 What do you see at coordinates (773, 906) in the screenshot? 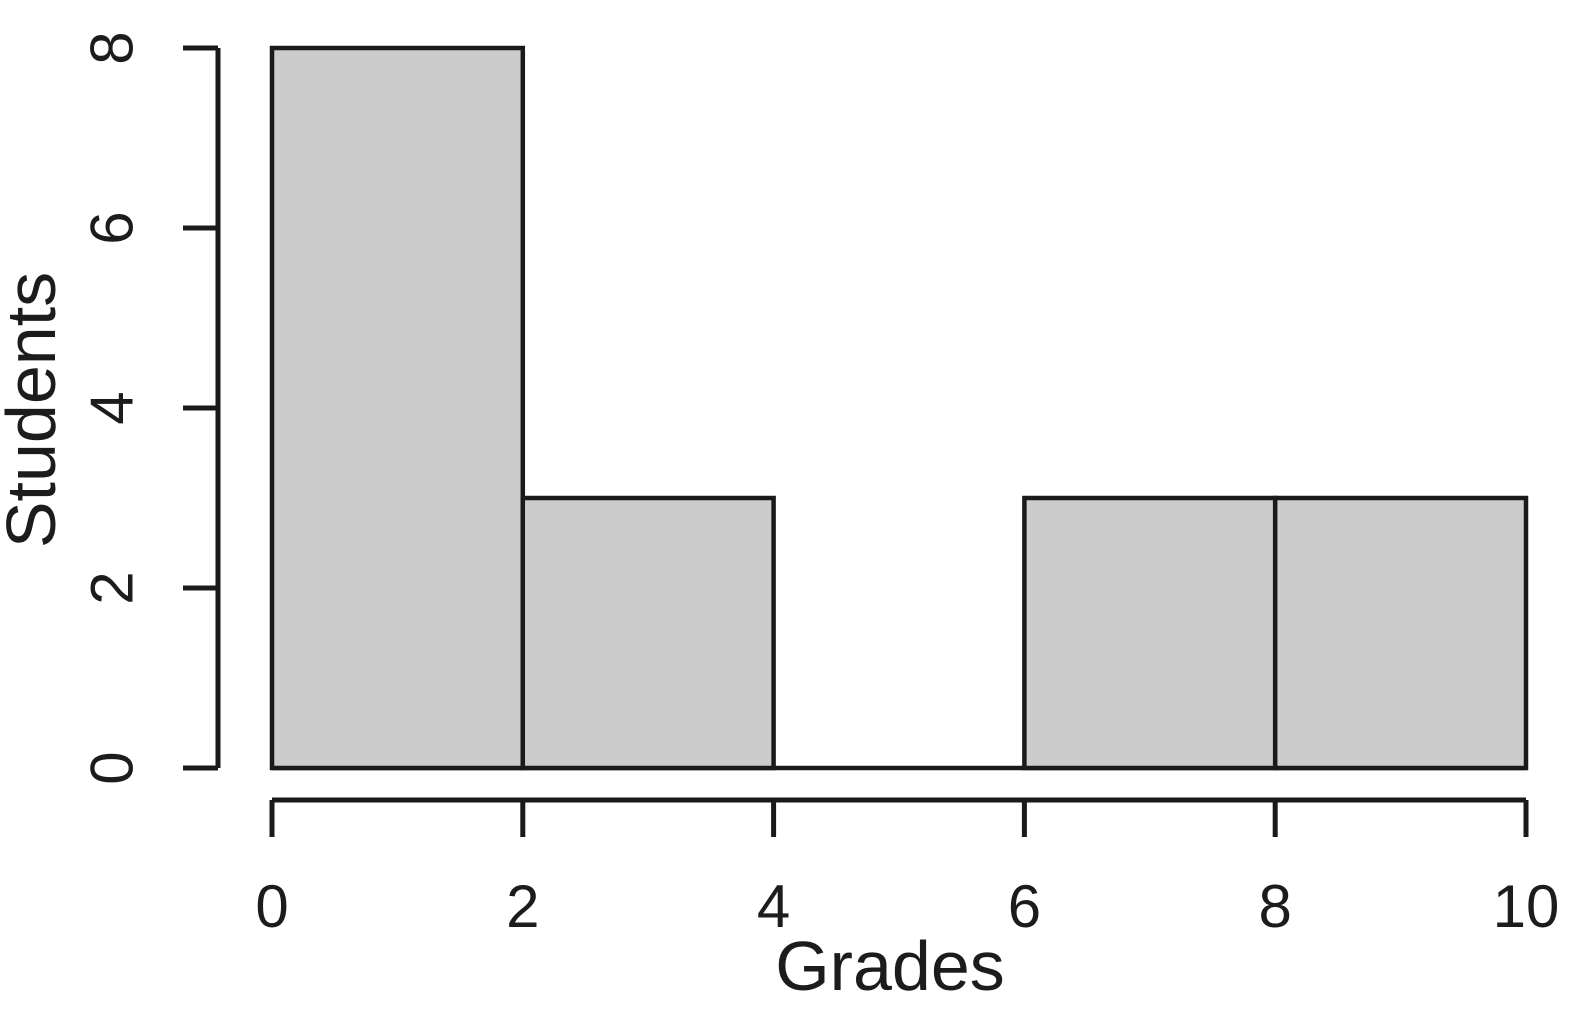
I see `x-tick-label: 4` at bounding box center [773, 906].